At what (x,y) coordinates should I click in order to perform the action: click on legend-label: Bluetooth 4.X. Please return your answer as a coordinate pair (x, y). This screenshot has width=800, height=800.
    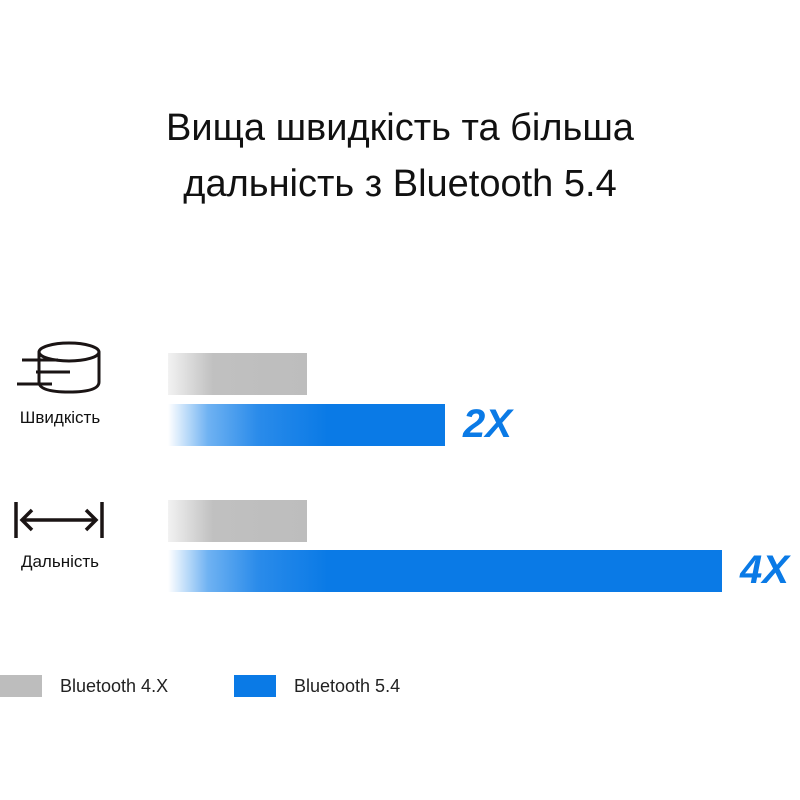
    Looking at the image, I should click on (114, 686).